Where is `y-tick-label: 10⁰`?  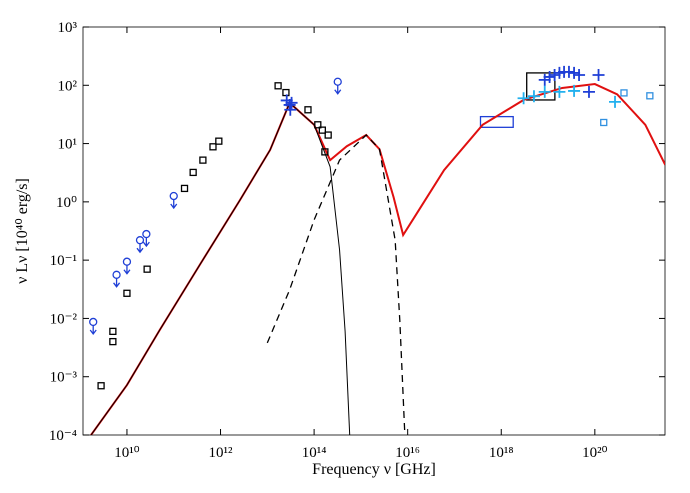
y-tick-label: 10⁰ is located at coordinates (66, 203).